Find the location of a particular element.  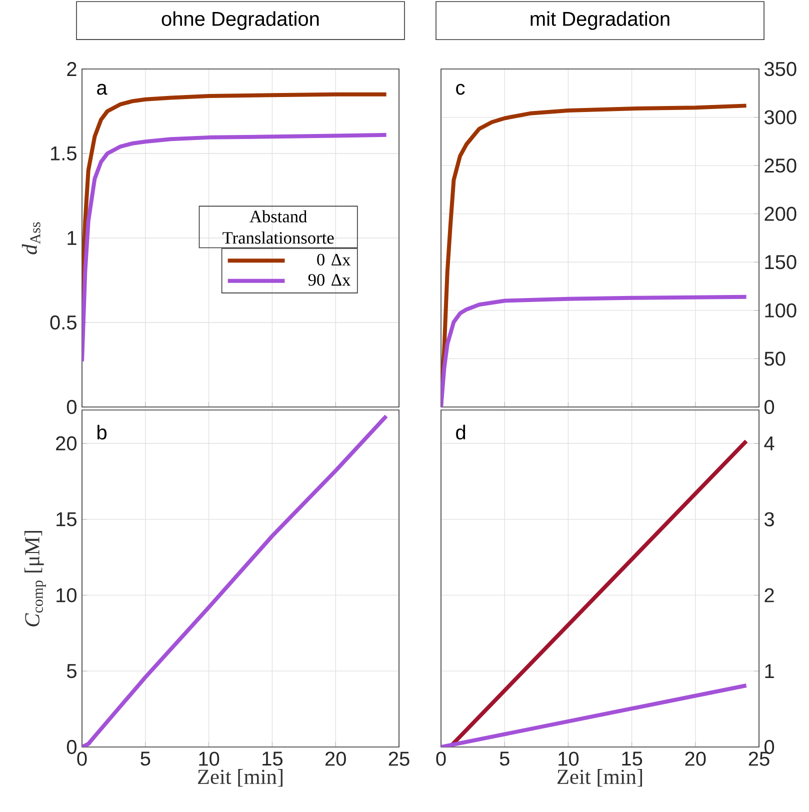

legend-label: 0 Δx is located at coordinates (333, 260).